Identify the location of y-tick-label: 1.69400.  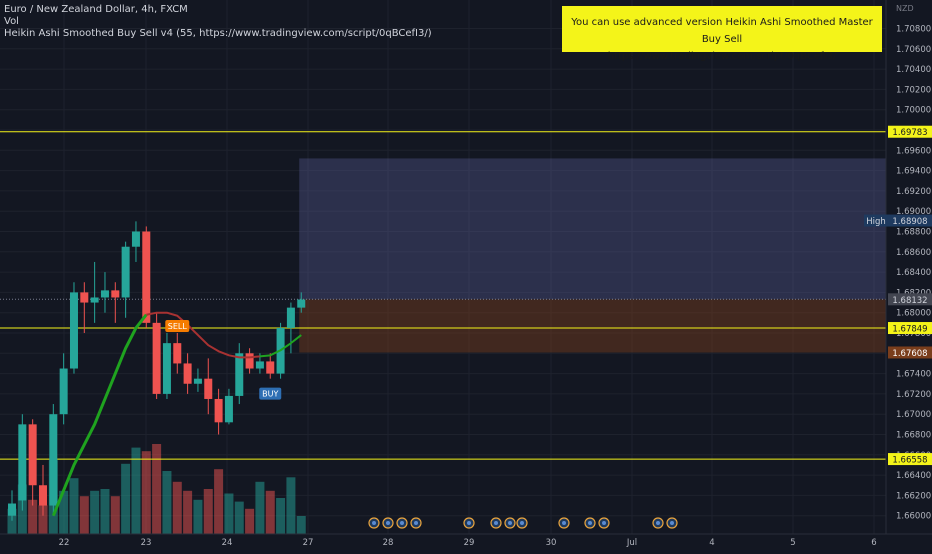
(913, 172).